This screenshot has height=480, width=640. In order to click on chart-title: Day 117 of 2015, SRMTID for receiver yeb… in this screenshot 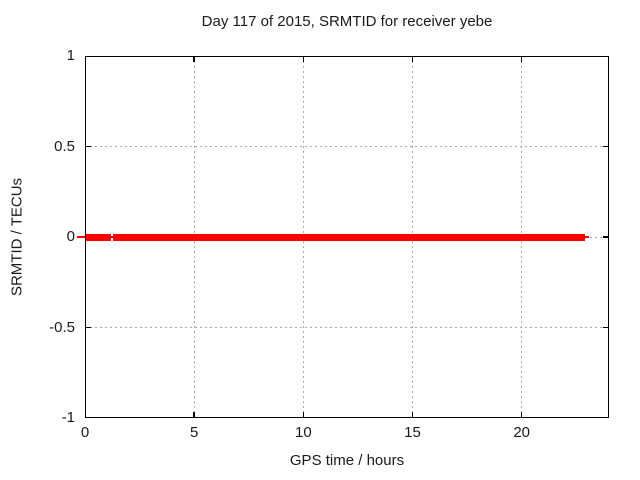, I will do `click(347, 21)`.